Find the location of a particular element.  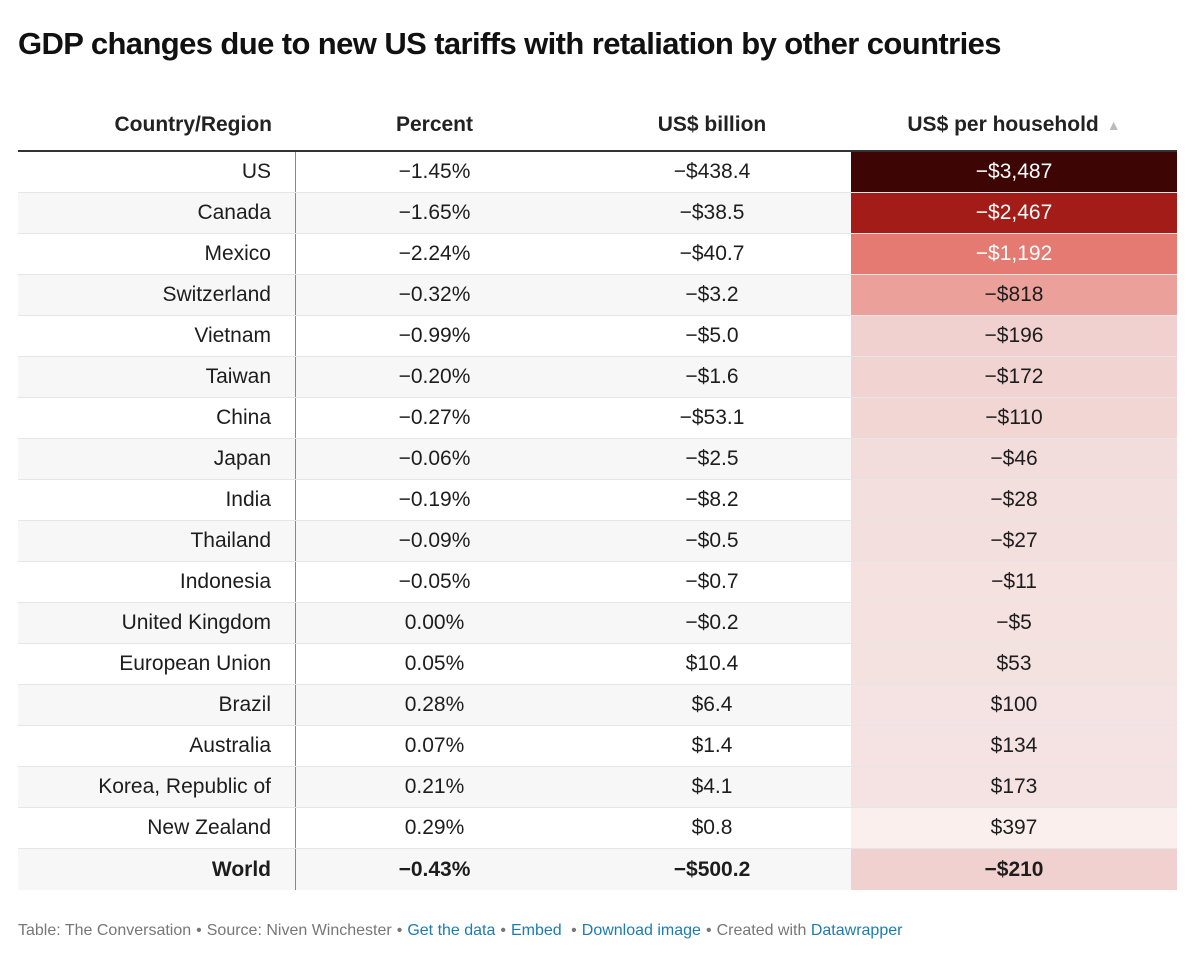

get-data-link: Get the data is located at coordinates (451, 930).